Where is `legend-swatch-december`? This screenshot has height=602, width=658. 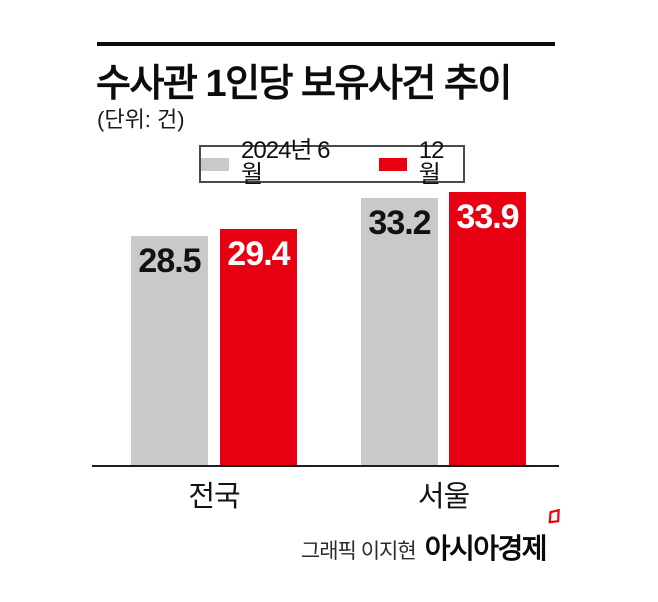
legend-swatch-december is located at coordinates (392, 164).